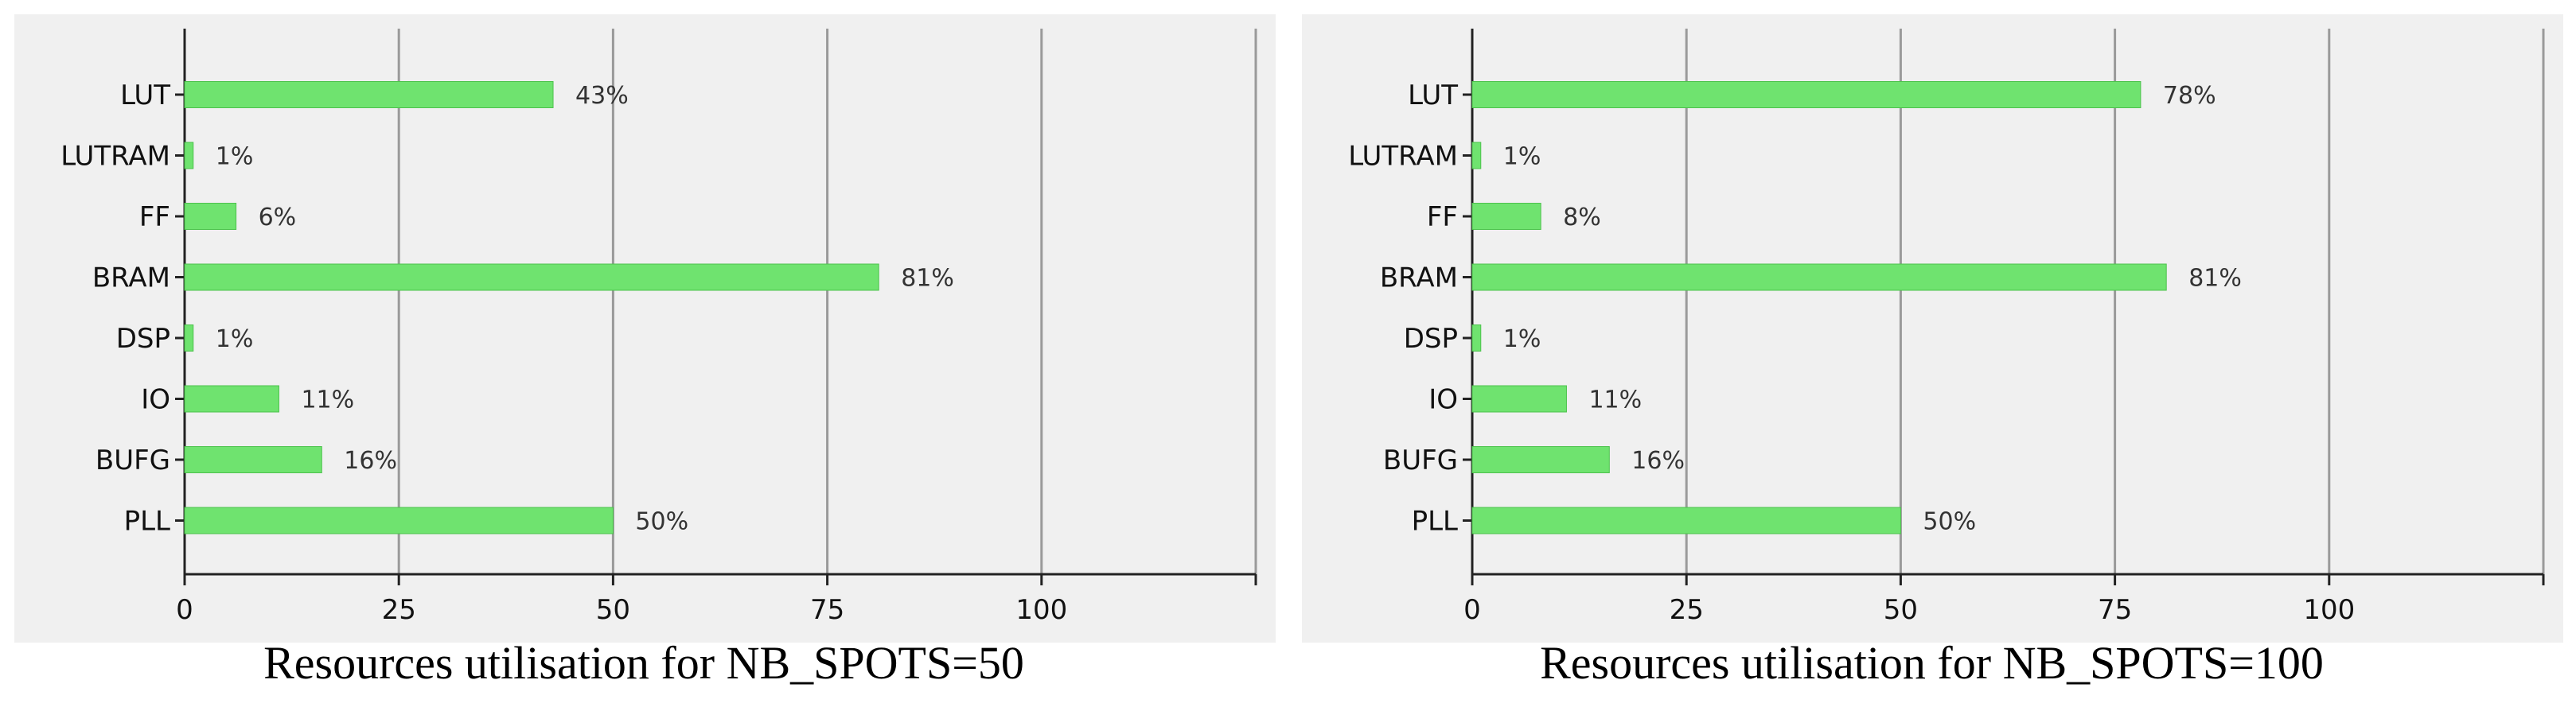 This screenshot has width=2576, height=715. Describe the element at coordinates (1582, 218) in the screenshot. I see `value-label: 8%` at that location.